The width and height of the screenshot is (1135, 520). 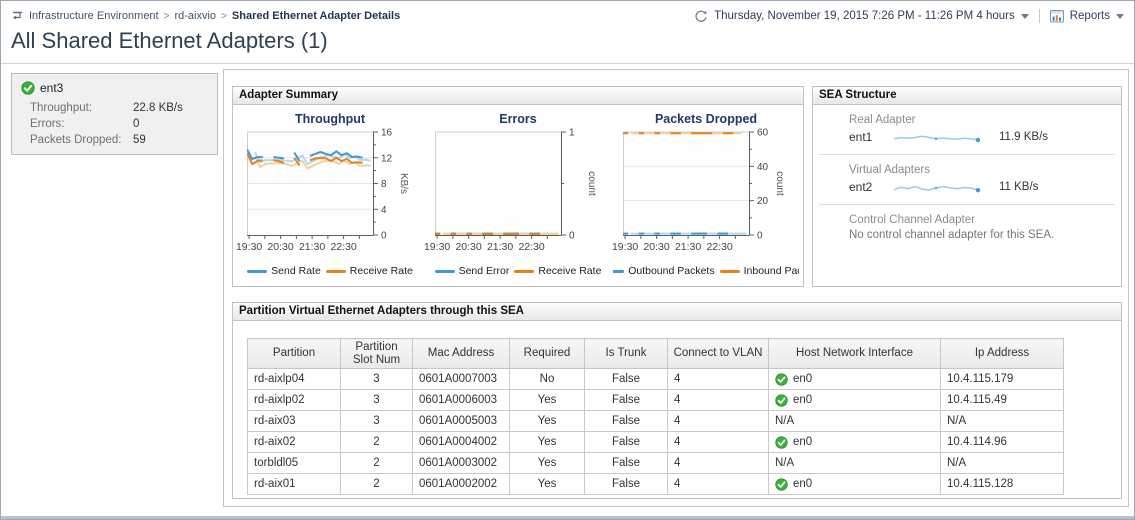 What do you see at coordinates (94, 16) in the screenshot?
I see `breadcrumb-item-infrastructure-environment: Infrastructure Environment` at bounding box center [94, 16].